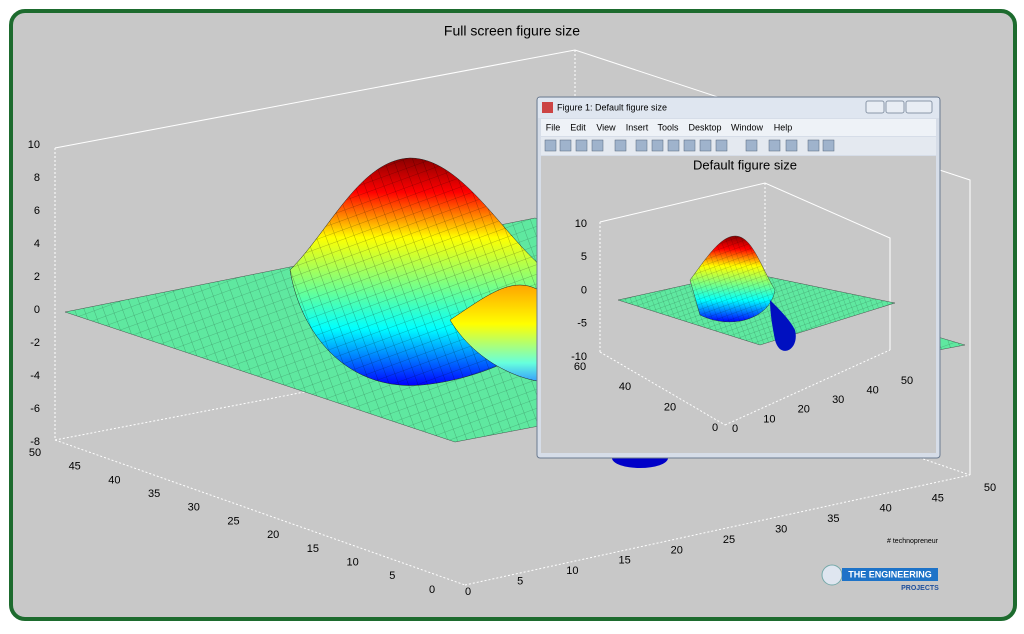  I want to click on inner-peak-mesh, so click(732, 279).